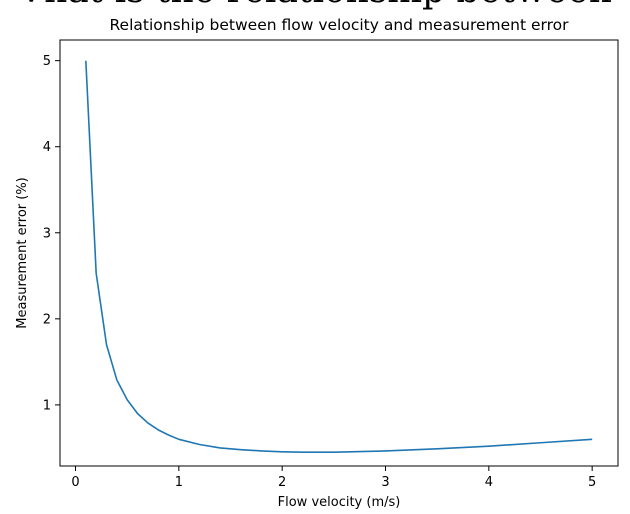  I want to click on x-tick-label: 3, so click(385, 482).